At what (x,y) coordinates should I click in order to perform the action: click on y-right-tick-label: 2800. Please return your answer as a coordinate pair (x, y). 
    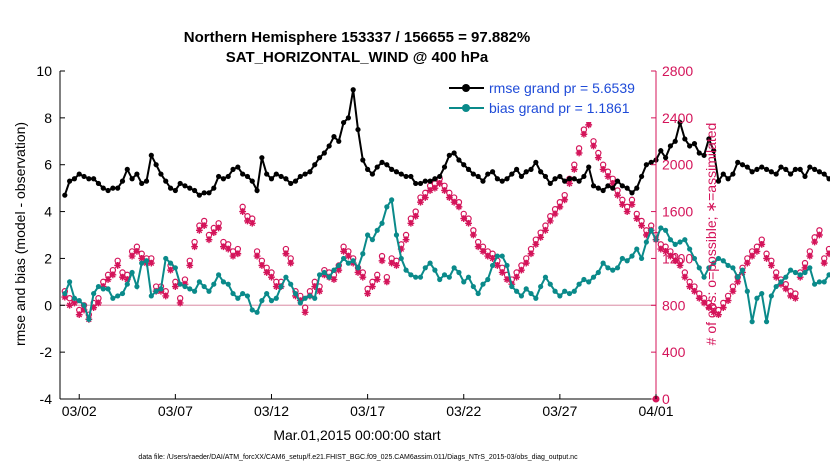
    Looking at the image, I should click on (677, 71).